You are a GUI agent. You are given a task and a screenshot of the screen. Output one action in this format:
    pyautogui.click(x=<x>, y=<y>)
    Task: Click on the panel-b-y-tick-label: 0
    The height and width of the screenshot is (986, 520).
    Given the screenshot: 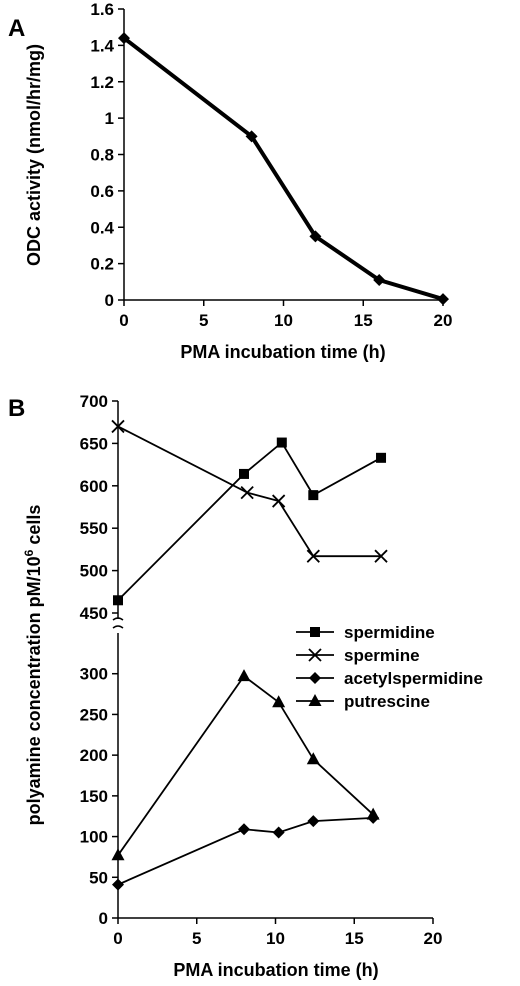 What is the action you would take?
    pyautogui.click(x=103, y=918)
    